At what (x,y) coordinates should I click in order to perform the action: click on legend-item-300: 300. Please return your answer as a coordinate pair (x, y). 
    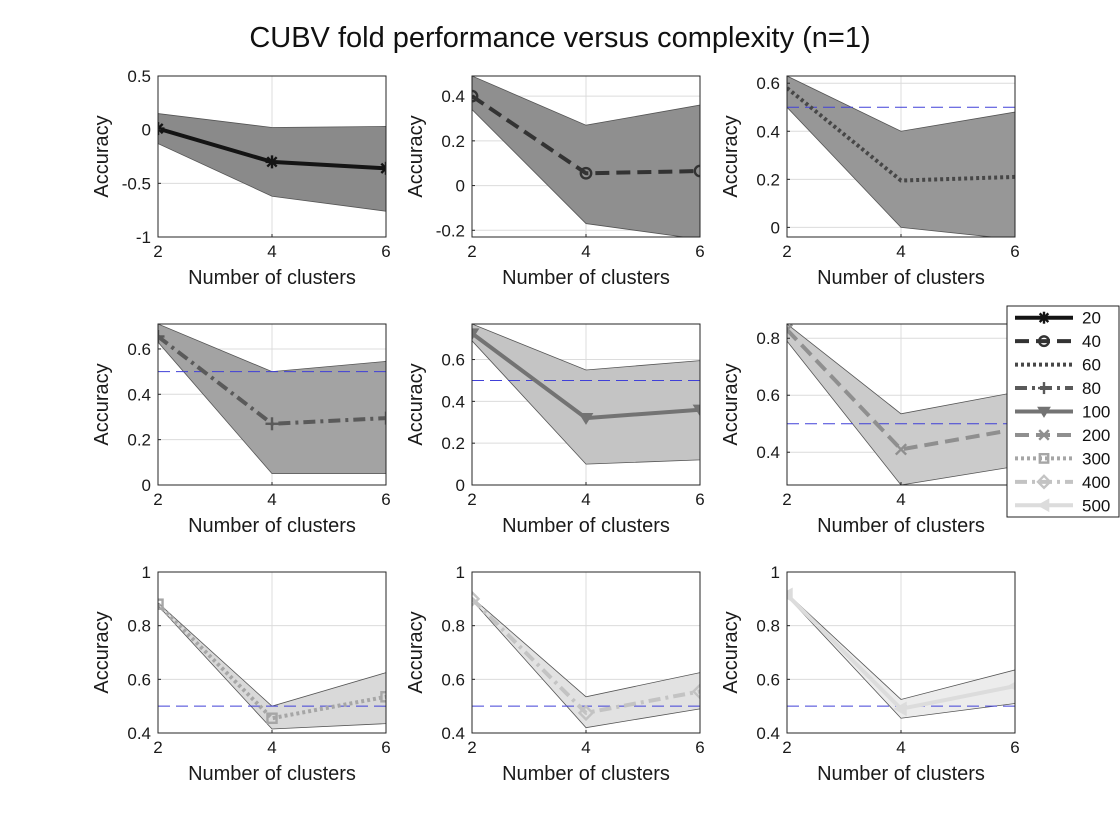
    Looking at the image, I should click on (1062, 458).